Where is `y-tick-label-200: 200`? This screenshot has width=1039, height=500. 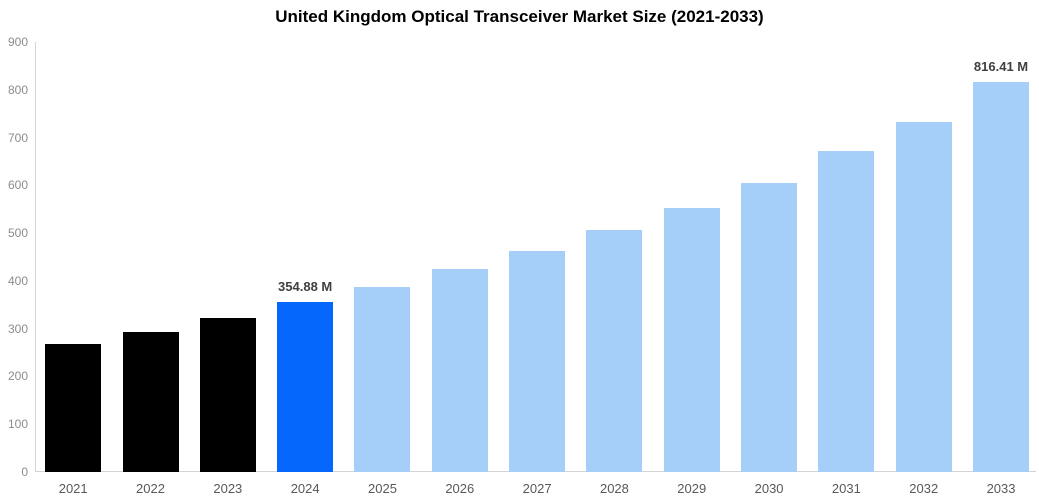 y-tick-label-200: 200 is located at coordinates (17, 376).